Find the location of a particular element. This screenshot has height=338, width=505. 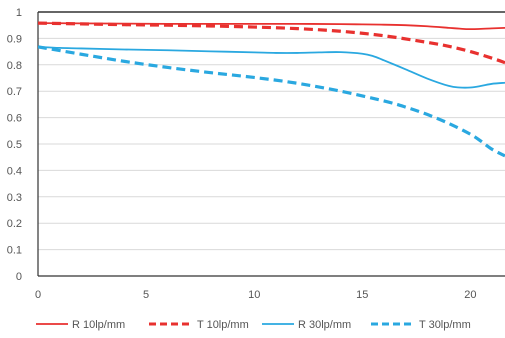

y-tick-label-0.7: 0.7 is located at coordinates (14, 92).